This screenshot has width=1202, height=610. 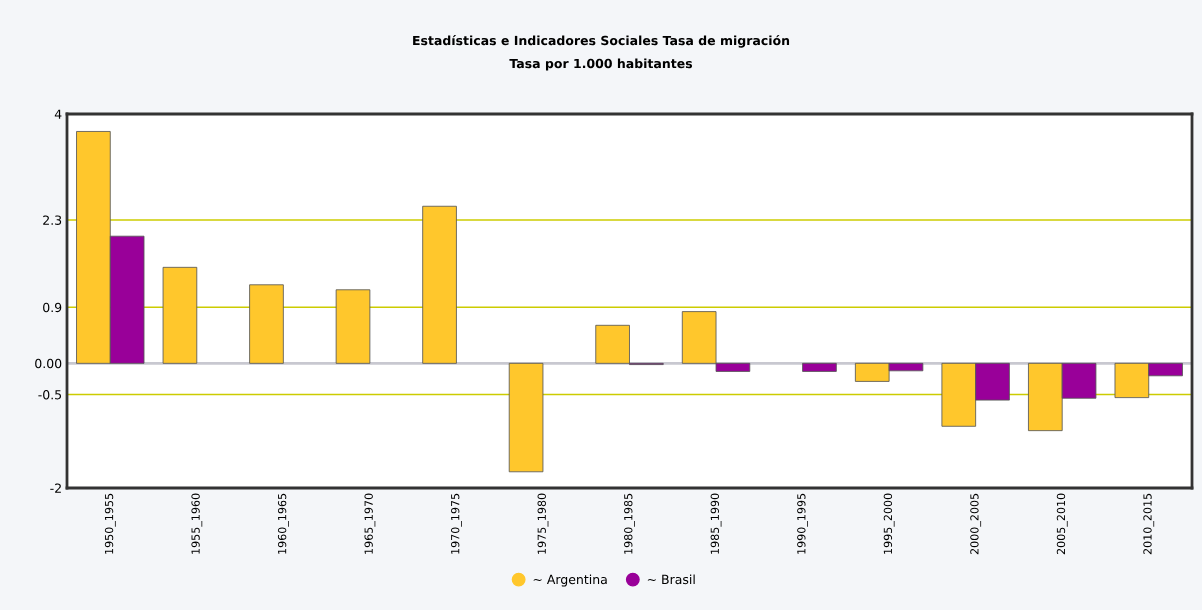 What do you see at coordinates (570, 580) in the screenshot?
I see `legend-label: ~ Argentina` at bounding box center [570, 580].